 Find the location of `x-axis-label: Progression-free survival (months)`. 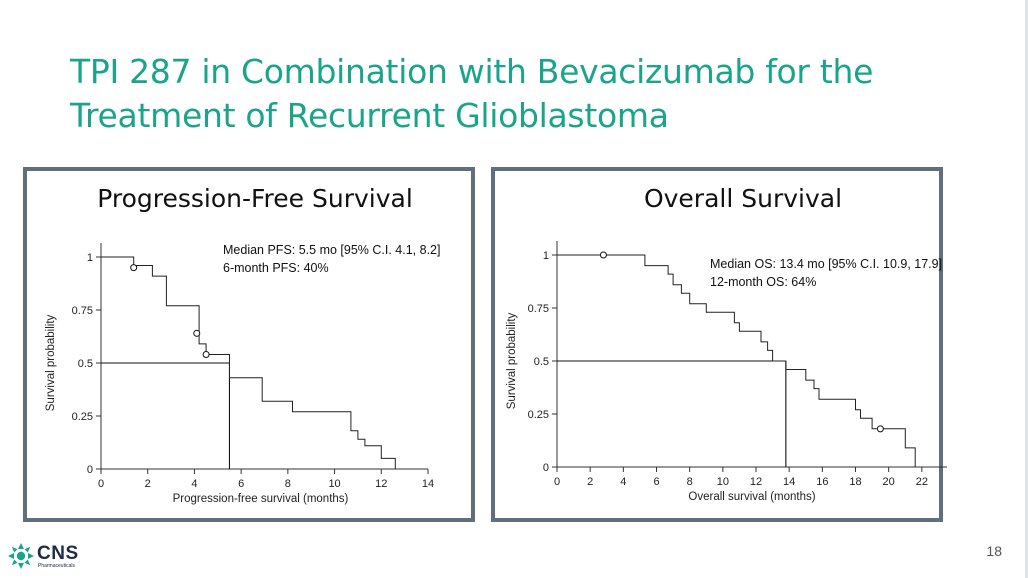

x-axis-label: Progression-free survival (months) is located at coordinates (261, 499).